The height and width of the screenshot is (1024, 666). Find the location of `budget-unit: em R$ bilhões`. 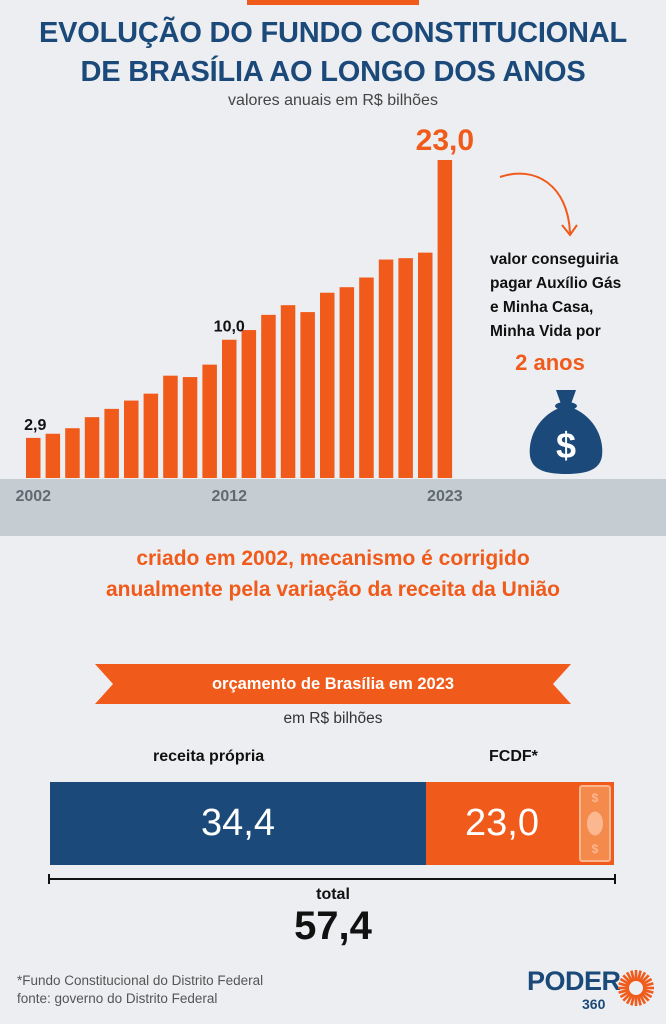

budget-unit: em R$ bilhões is located at coordinates (333, 718).